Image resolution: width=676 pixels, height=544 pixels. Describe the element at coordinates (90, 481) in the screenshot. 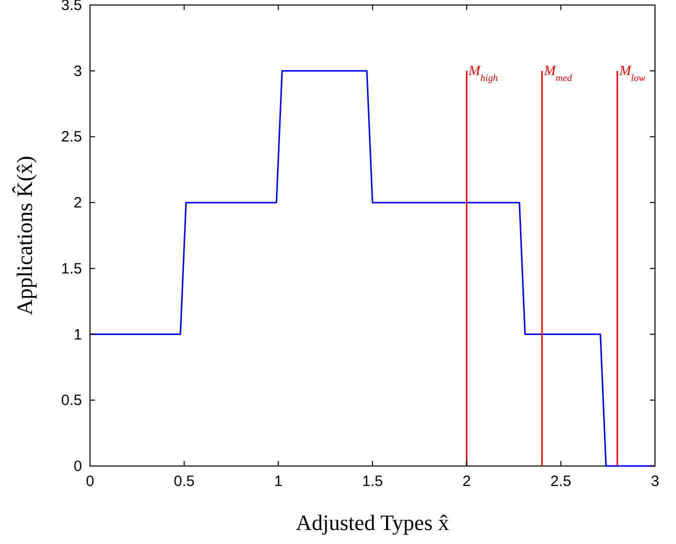

I see `x-tick-label: 0` at that location.